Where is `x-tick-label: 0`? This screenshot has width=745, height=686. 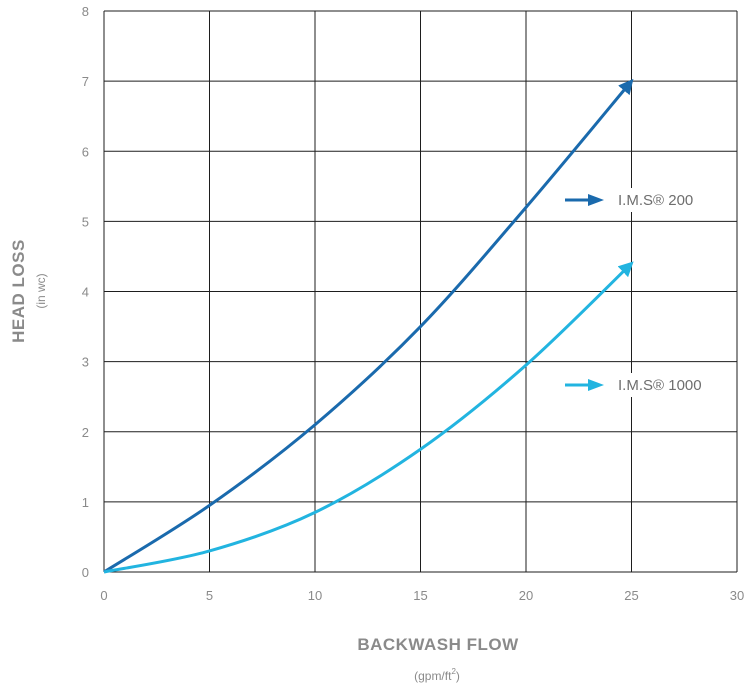 x-tick-label: 0 is located at coordinates (103, 595).